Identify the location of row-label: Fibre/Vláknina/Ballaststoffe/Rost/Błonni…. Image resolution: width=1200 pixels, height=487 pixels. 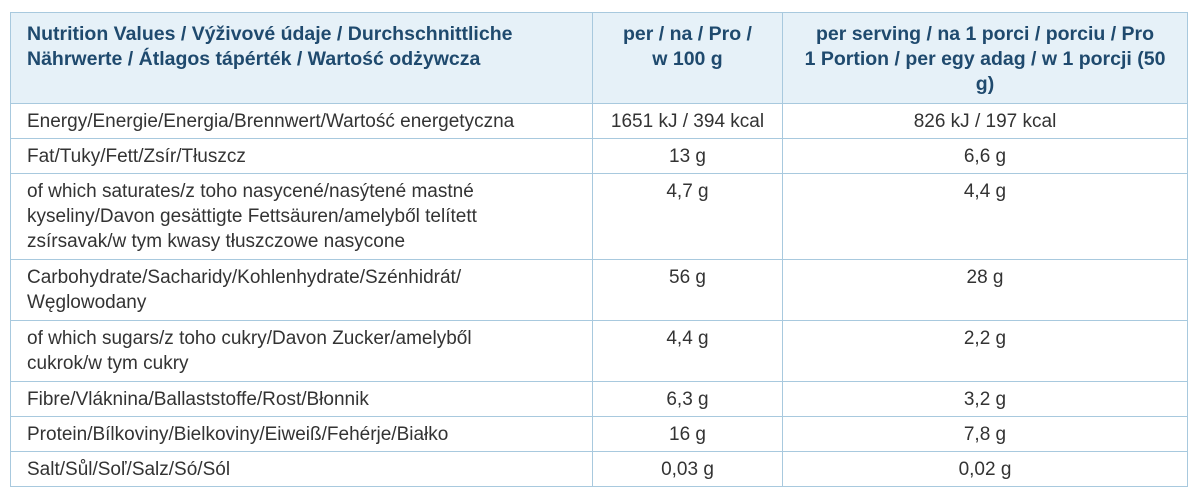
(301, 399).